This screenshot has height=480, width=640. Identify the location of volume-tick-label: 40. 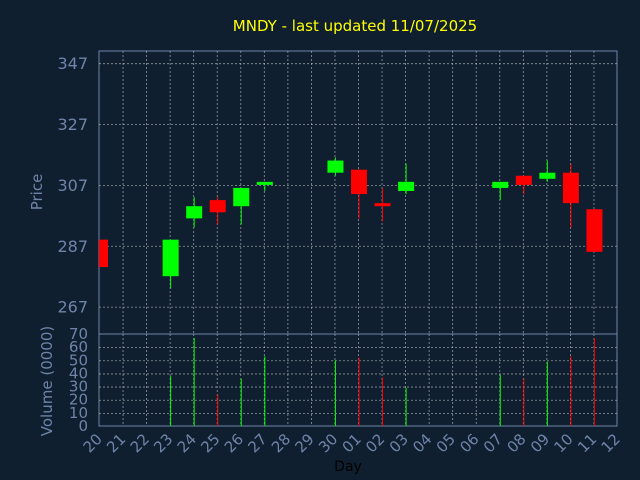
(78, 373).